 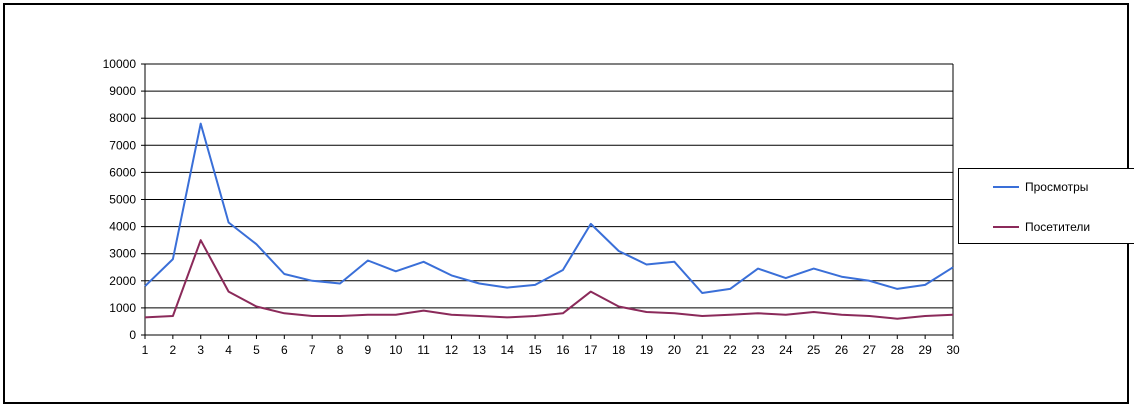 What do you see at coordinates (200, 350) in the screenshot?
I see `x-tick-label: 3` at bounding box center [200, 350].